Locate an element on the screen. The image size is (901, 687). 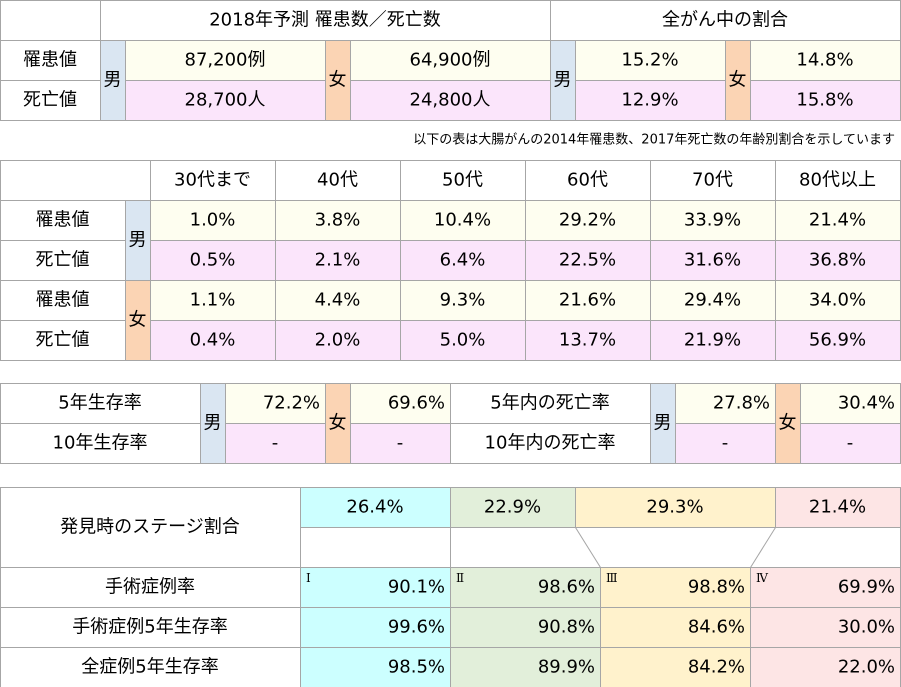
cell-text: 全がん中の割合 is located at coordinates (725, 20).